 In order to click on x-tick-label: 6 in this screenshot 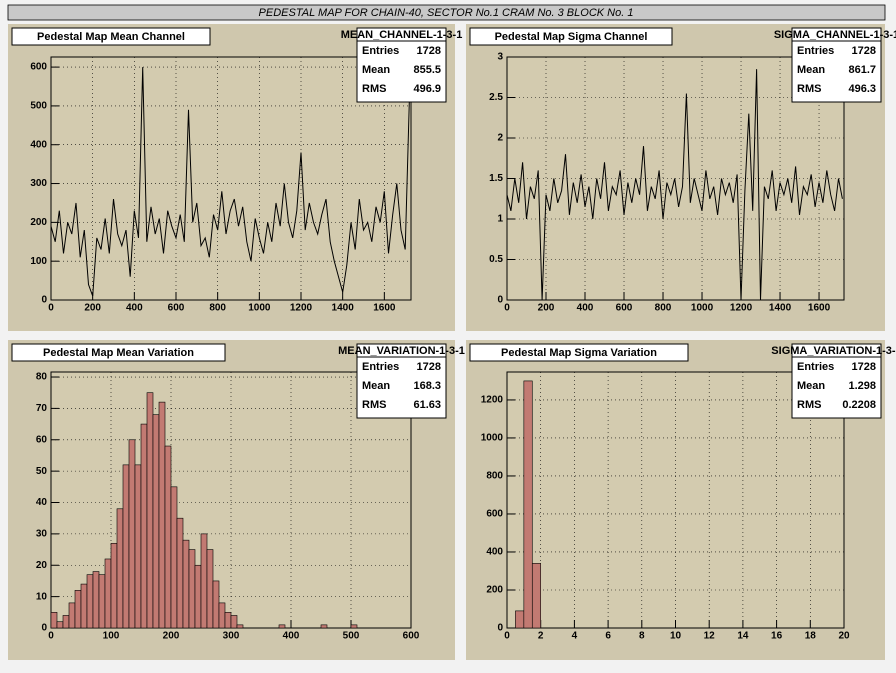, I will do `click(608, 636)`.